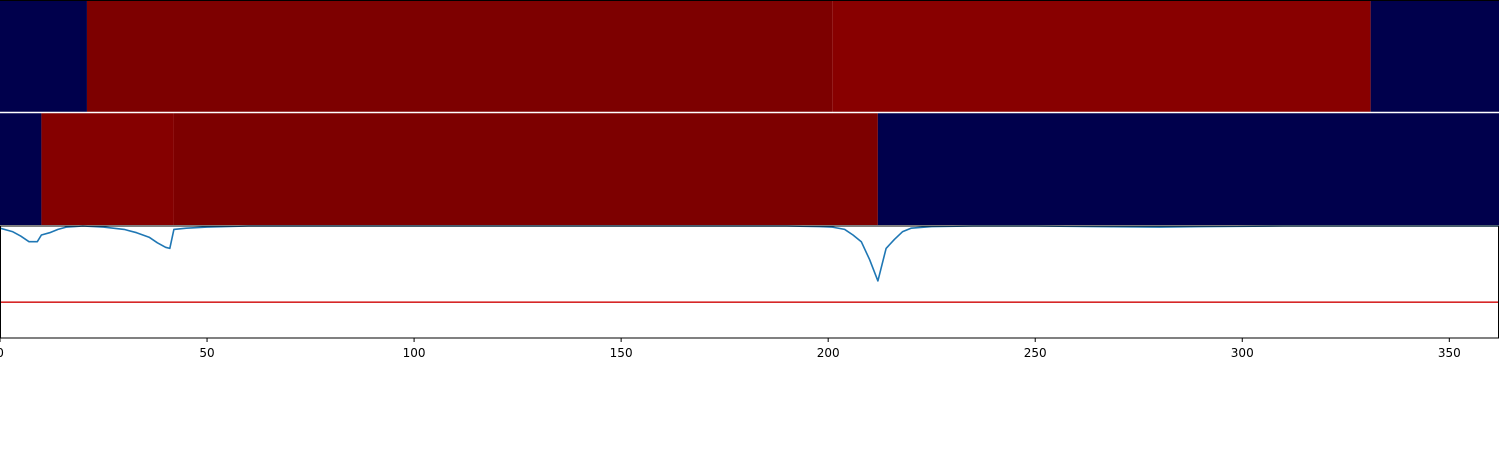 Image resolution: width=1500 pixels, height=450 pixels. What do you see at coordinates (2, 353) in the screenshot?
I see `x-tick-label: 0` at bounding box center [2, 353].